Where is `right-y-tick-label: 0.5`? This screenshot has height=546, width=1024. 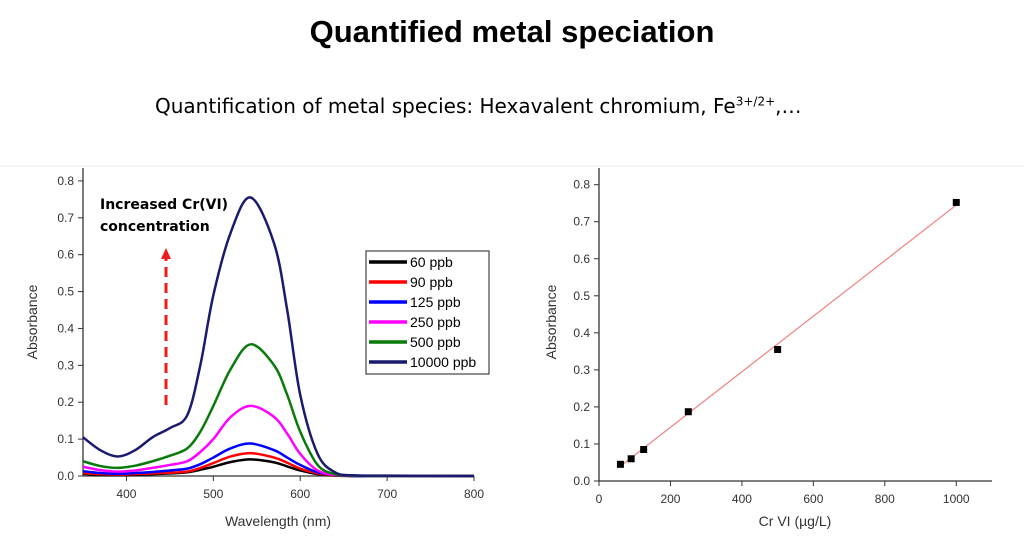 right-y-tick-label: 0.5 is located at coordinates (581, 296).